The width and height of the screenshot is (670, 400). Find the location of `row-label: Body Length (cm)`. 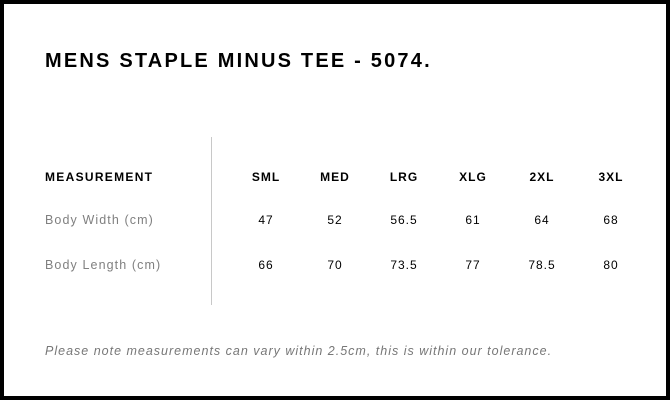

row-label: Body Length (cm) is located at coordinates (103, 265).